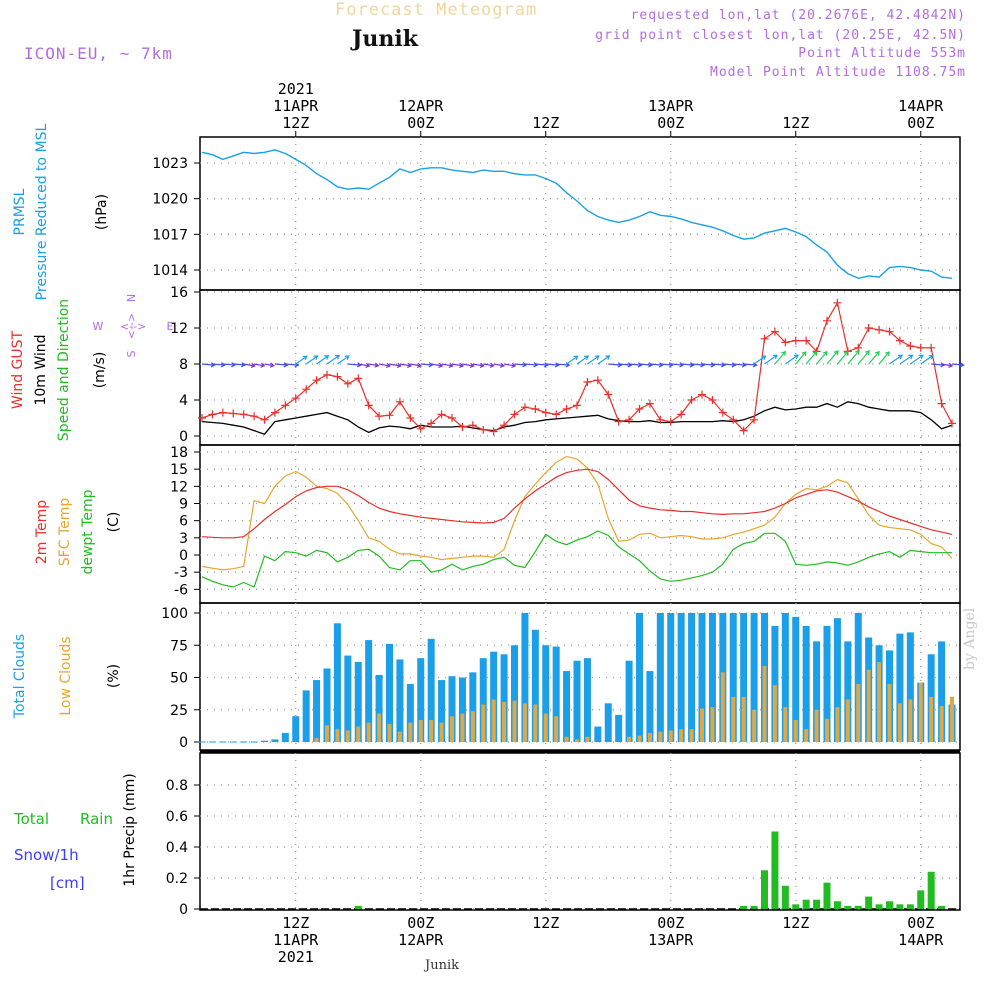 The image size is (1000, 1000). What do you see at coordinates (442, 965) in the screenshot?
I see `footer-station-name: Junik` at bounding box center [442, 965].